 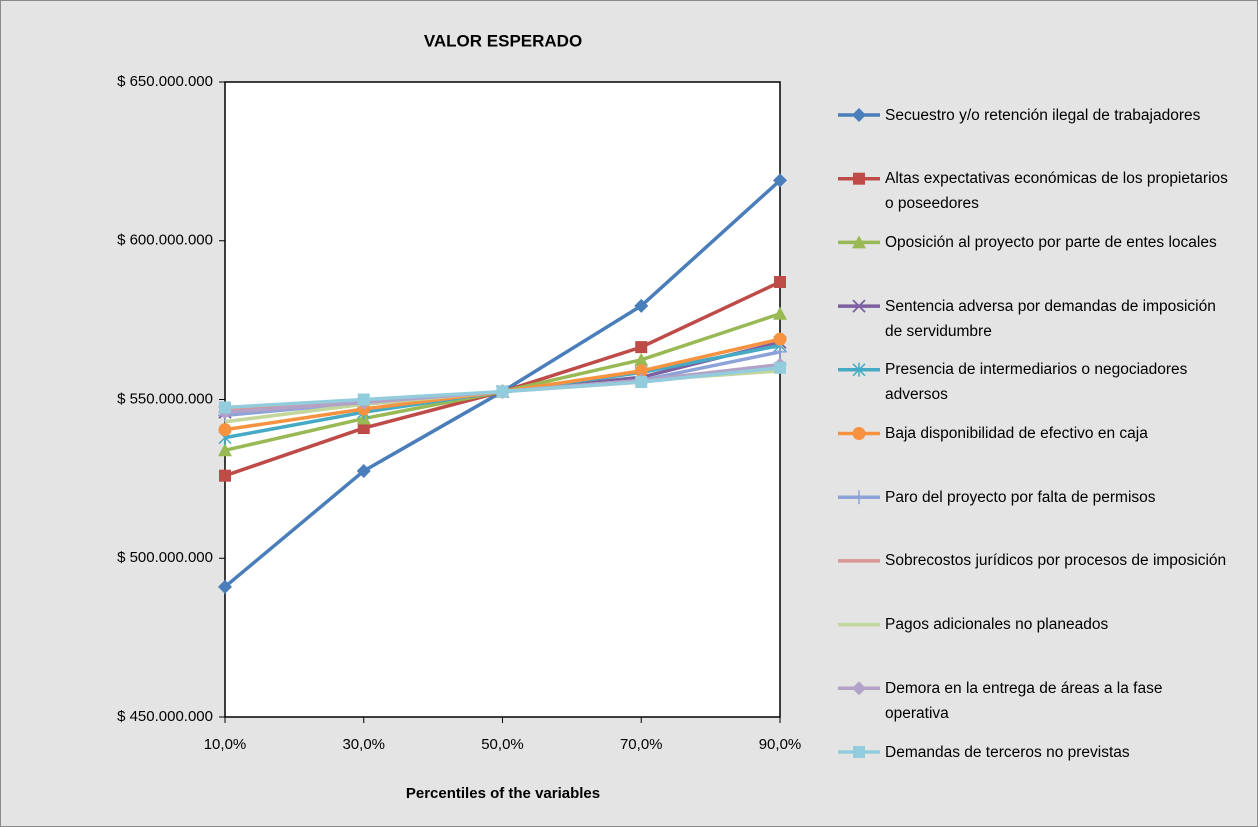 I want to click on y-tick-label: $ 600.000.000, so click(x=165, y=240).